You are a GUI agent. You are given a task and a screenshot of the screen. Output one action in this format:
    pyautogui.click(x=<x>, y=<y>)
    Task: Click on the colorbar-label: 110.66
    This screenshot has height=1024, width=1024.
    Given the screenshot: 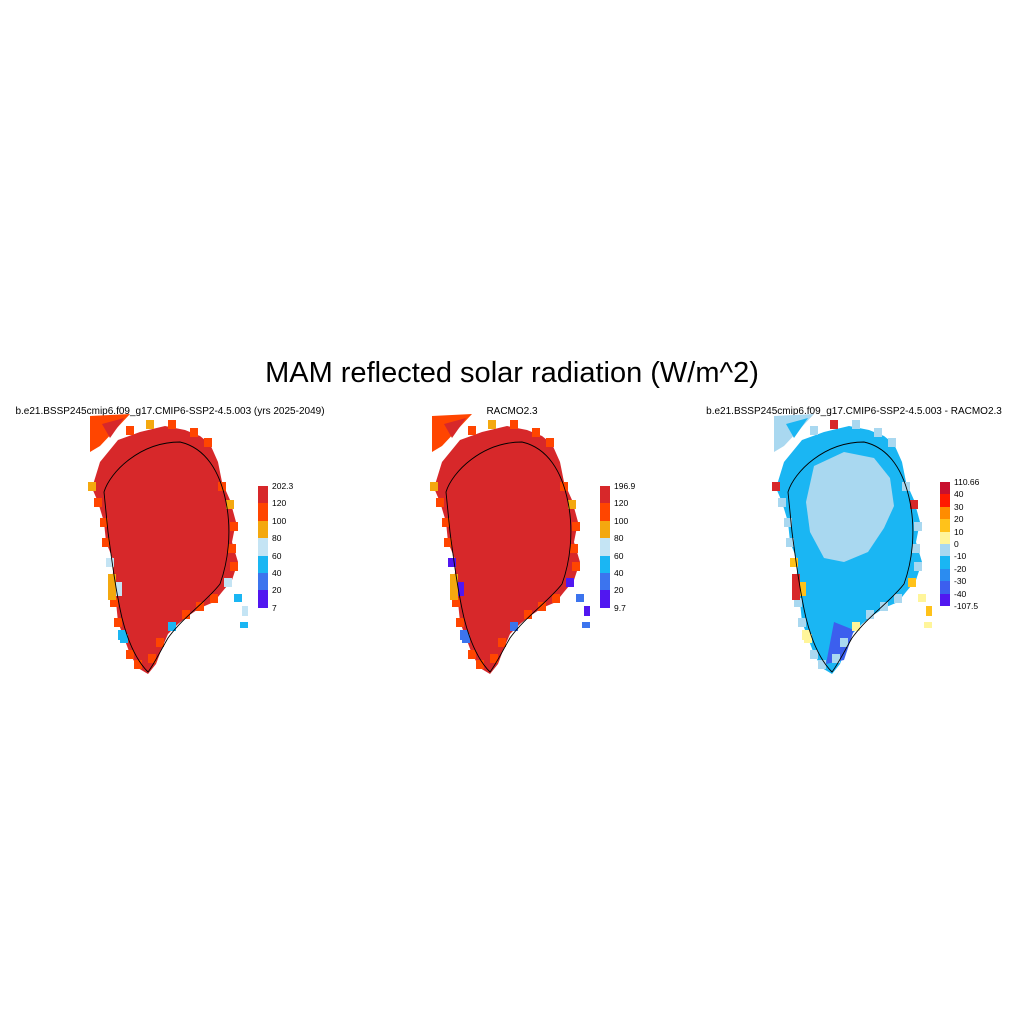 What is the action you would take?
    pyautogui.click(x=967, y=482)
    